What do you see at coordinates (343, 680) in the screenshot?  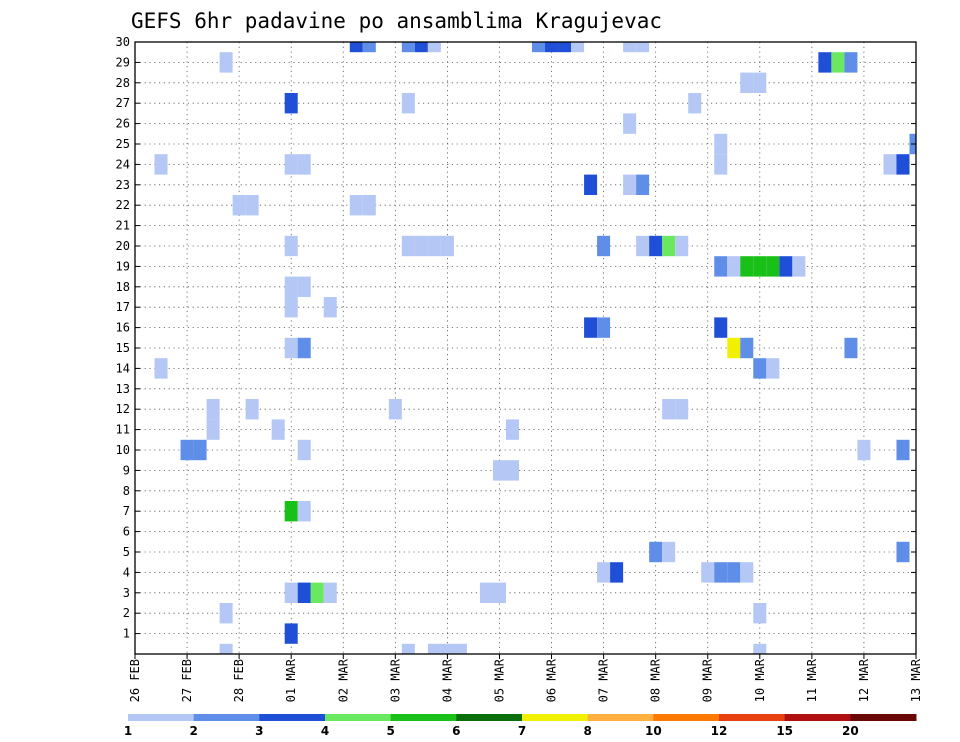 I see `x-tick-label: 02 MAR` at bounding box center [343, 680].